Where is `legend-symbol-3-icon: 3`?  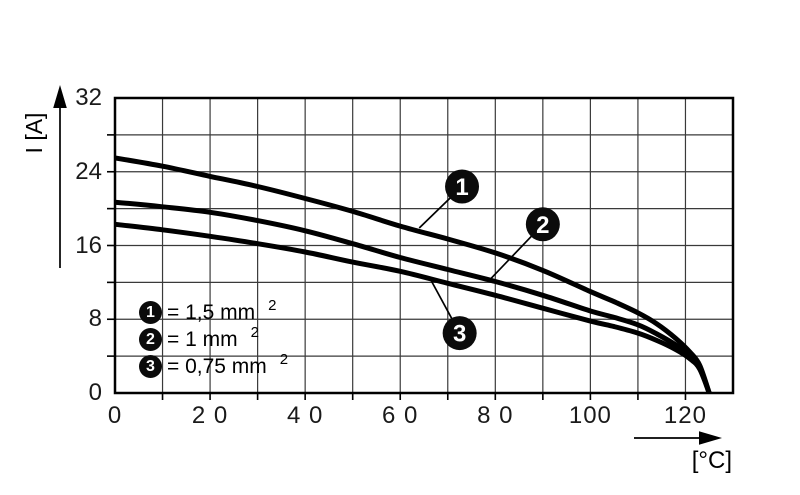 legend-symbol-3-icon: 3 is located at coordinates (150, 366).